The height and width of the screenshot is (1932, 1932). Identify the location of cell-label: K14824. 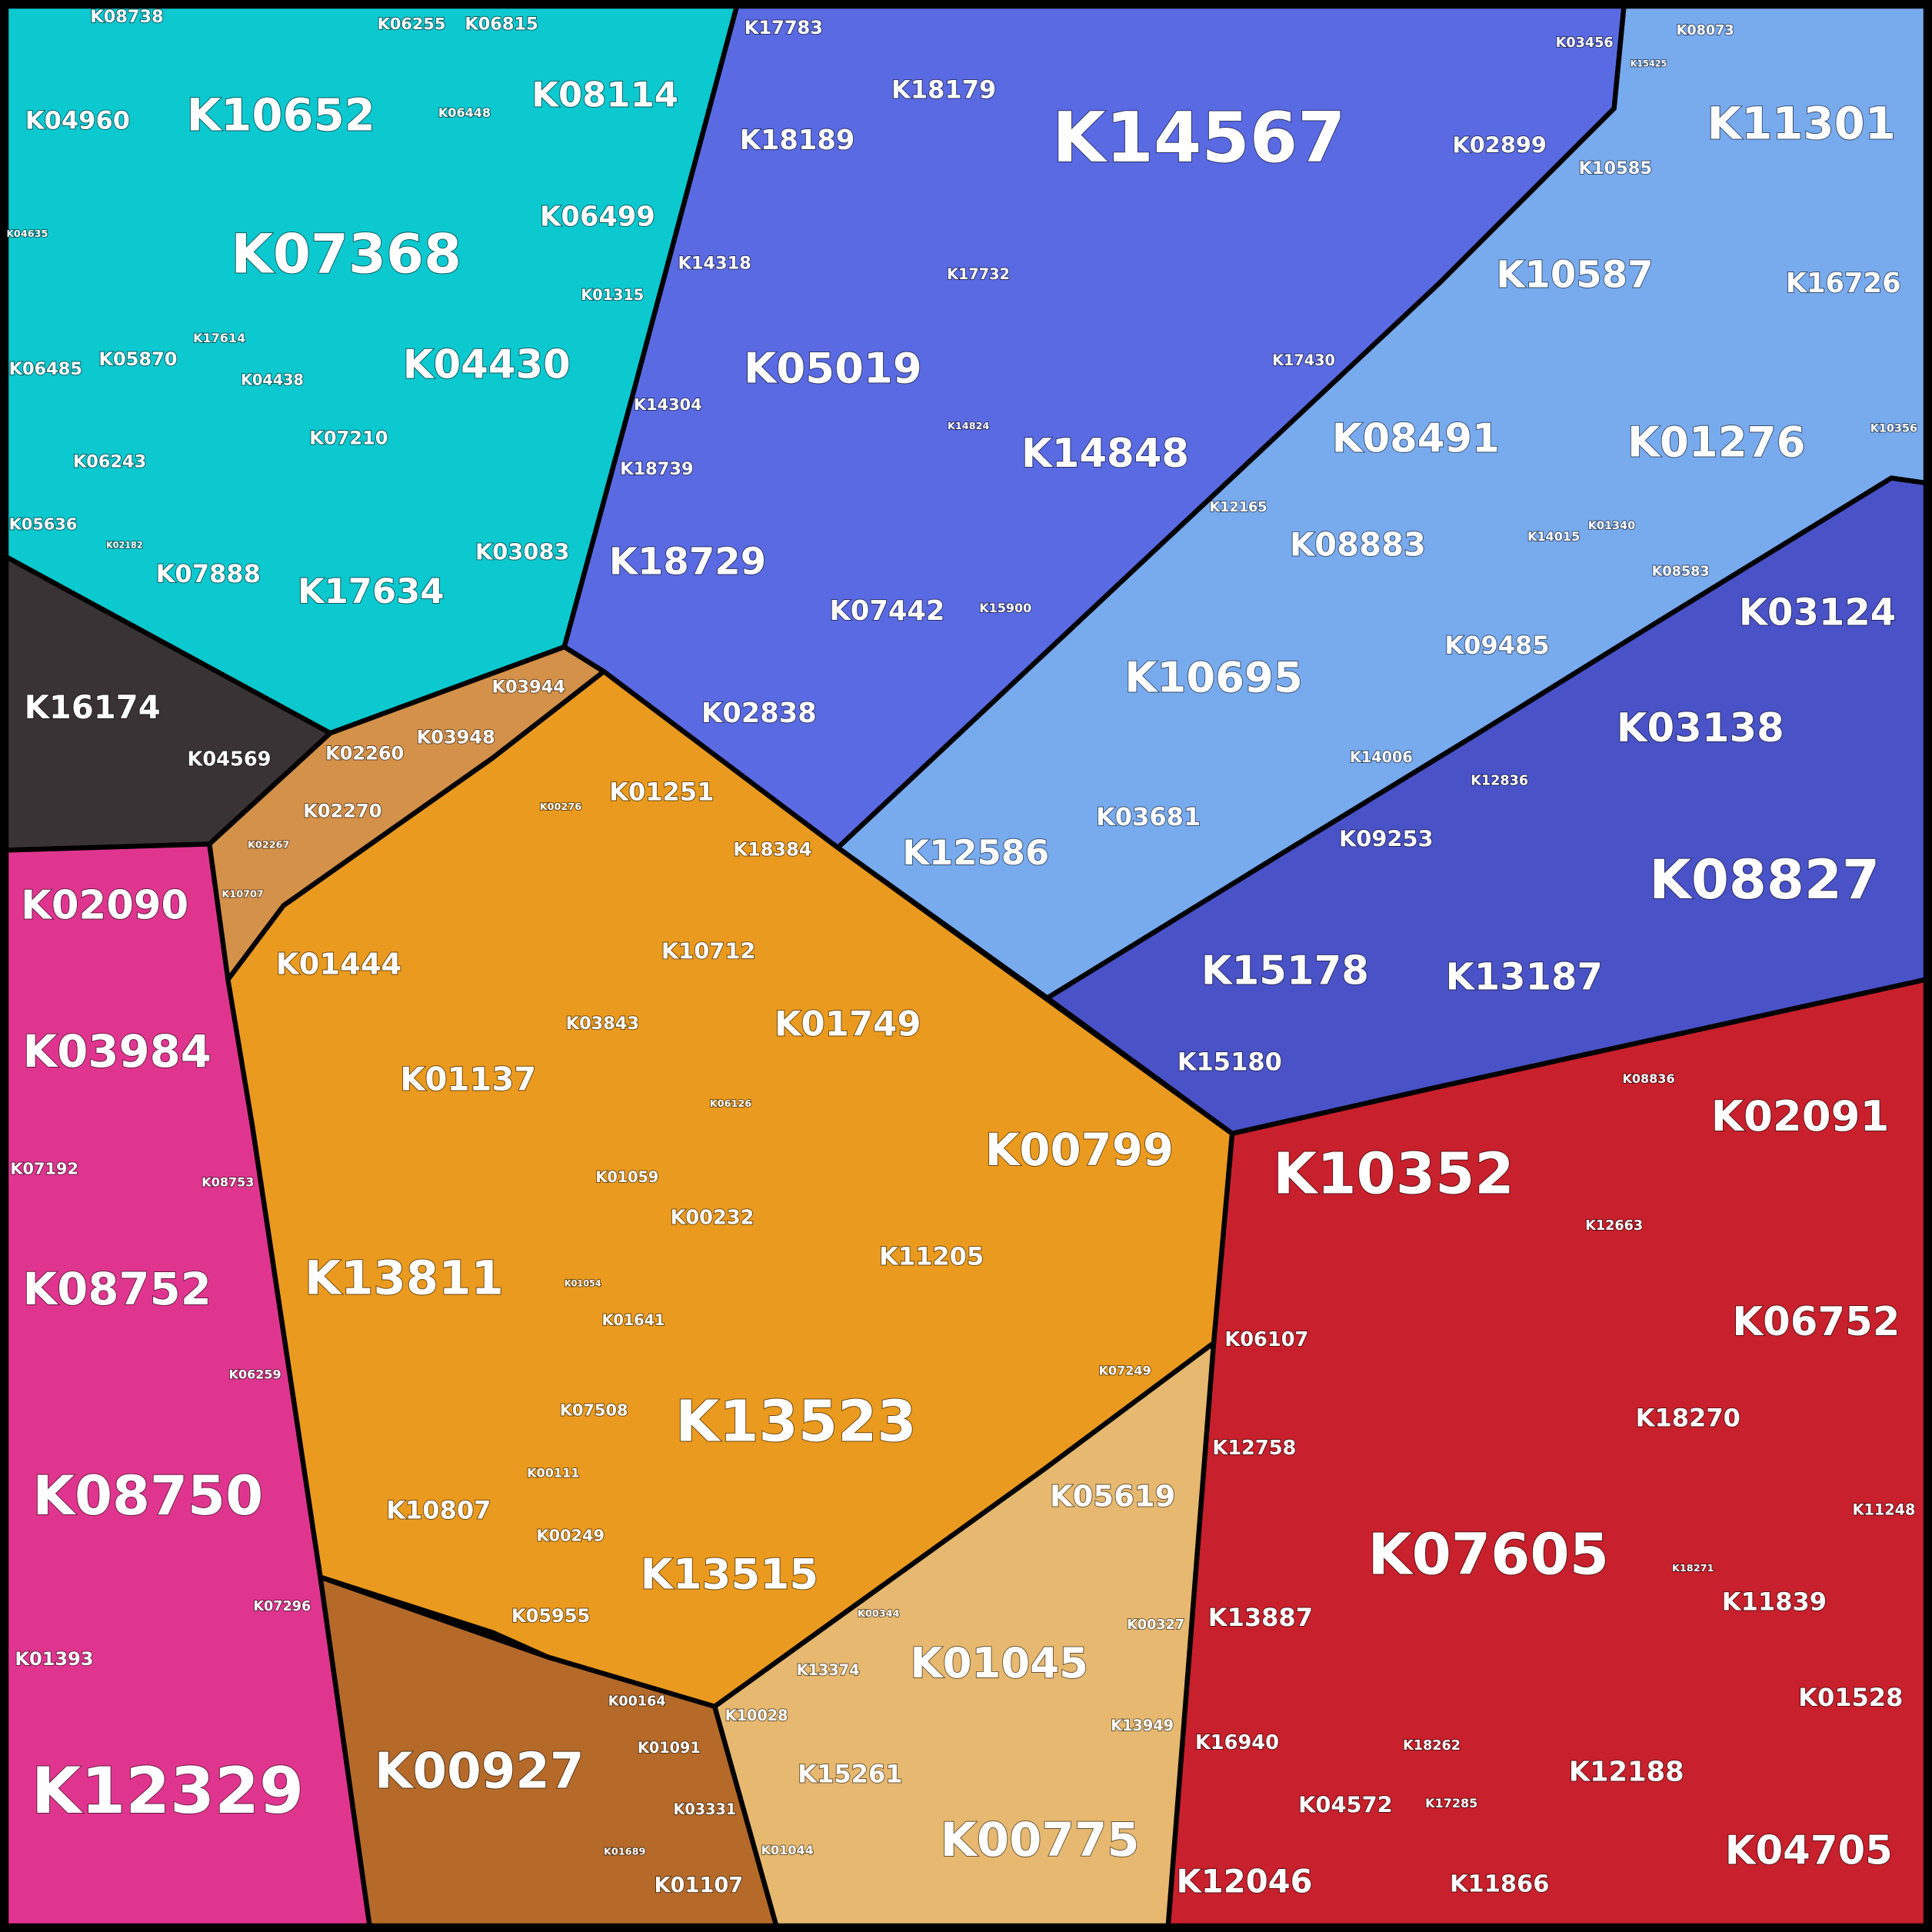
(969, 426).